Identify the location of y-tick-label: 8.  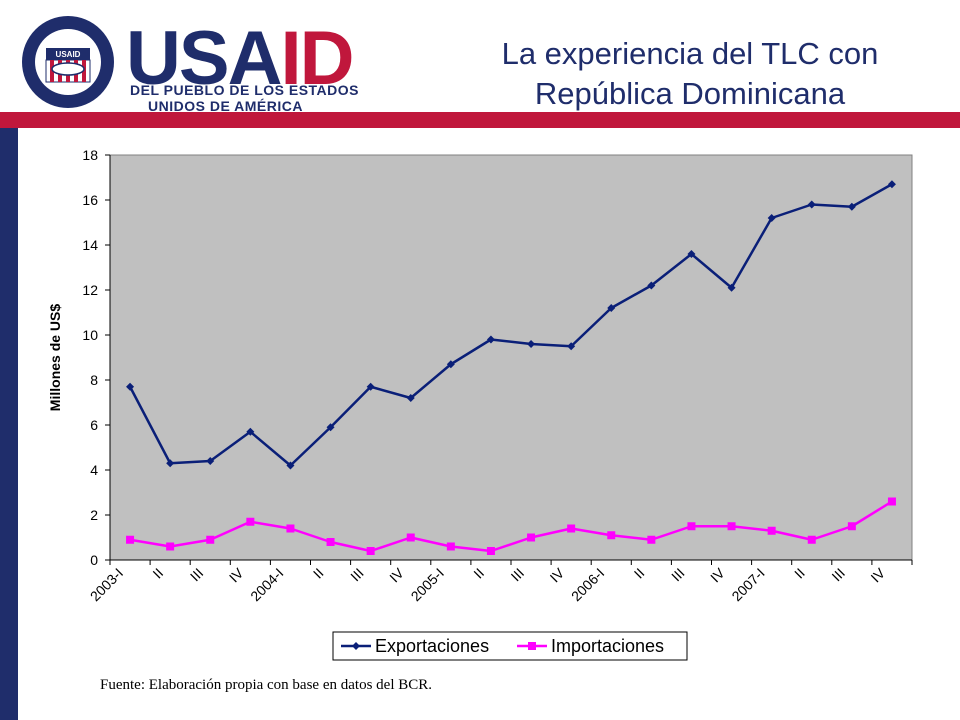
(94, 380).